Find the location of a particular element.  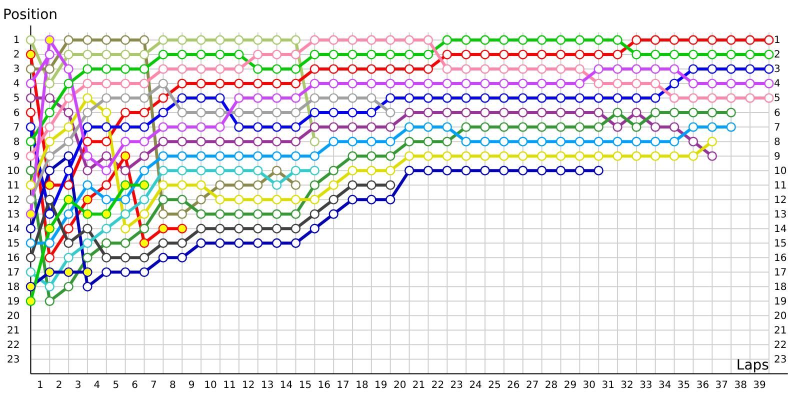

y-tick-label: 4 is located at coordinates (16, 84).